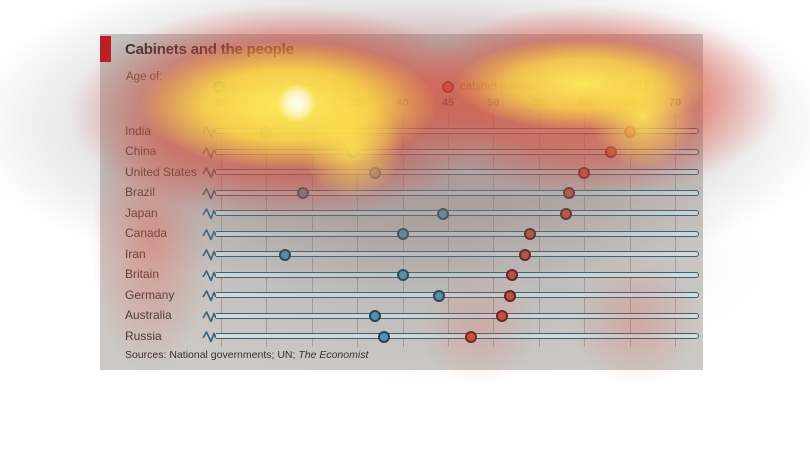 The image size is (810, 464). I want to click on dot-population-united-states, so click(375, 172).